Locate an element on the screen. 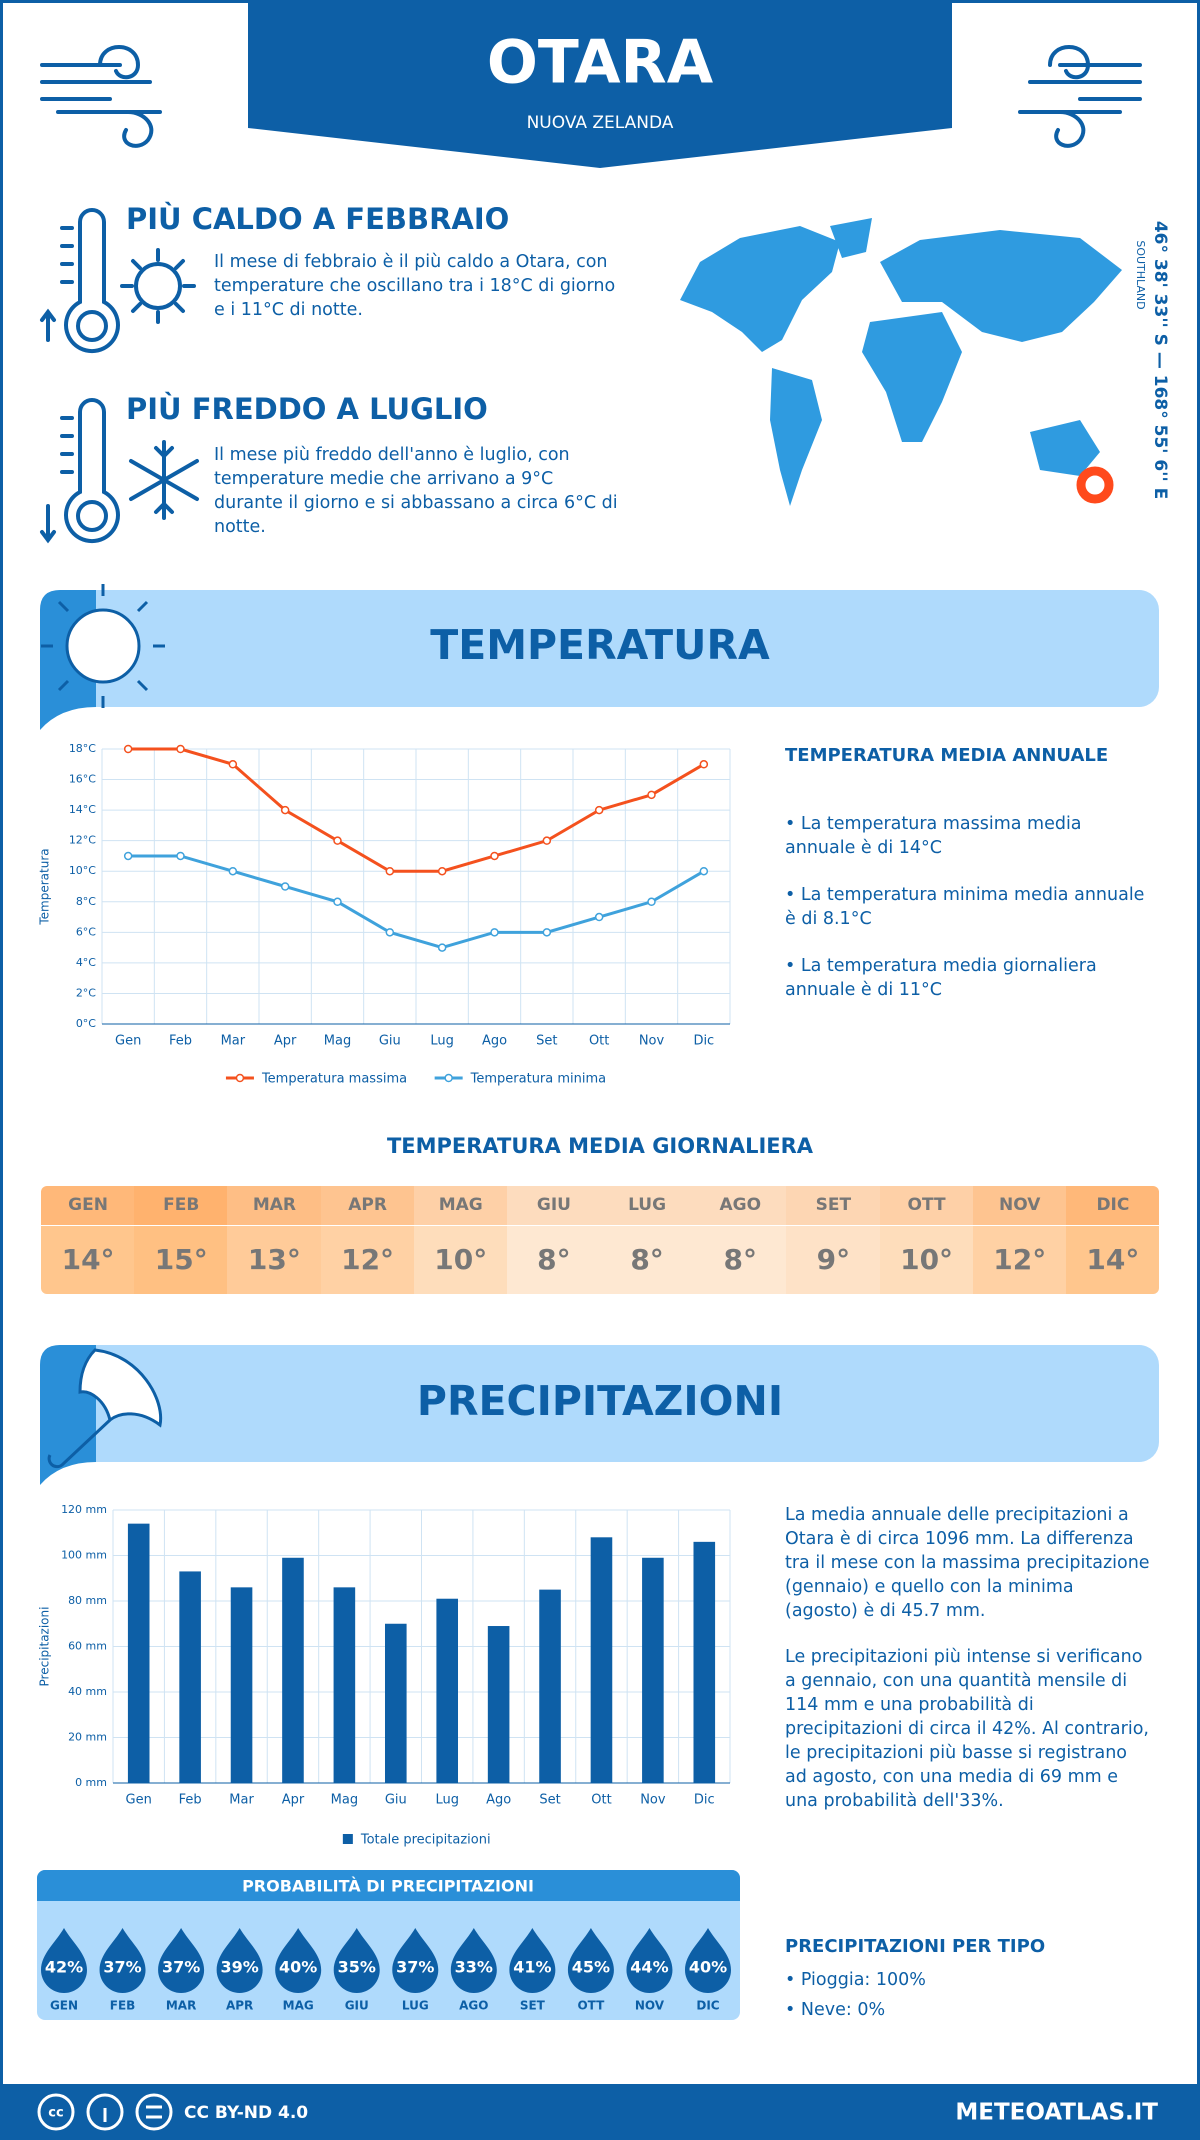 The width and height of the screenshot is (1200, 2140). header-banner is located at coordinates (600, 84).